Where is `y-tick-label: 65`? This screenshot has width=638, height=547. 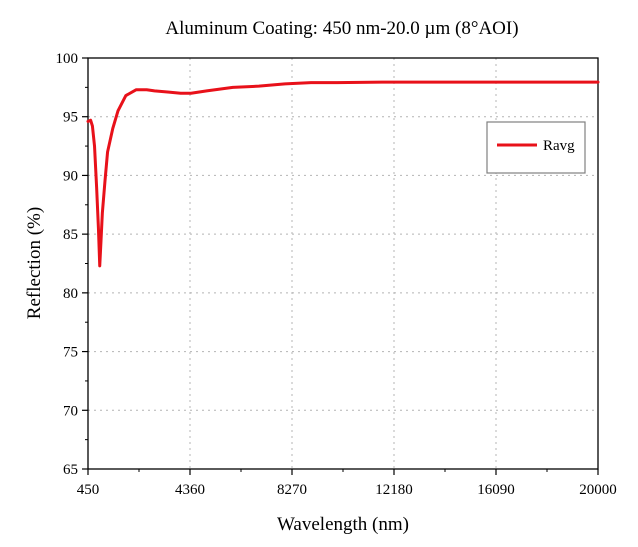 y-tick-label: 65 is located at coordinates (70, 470).